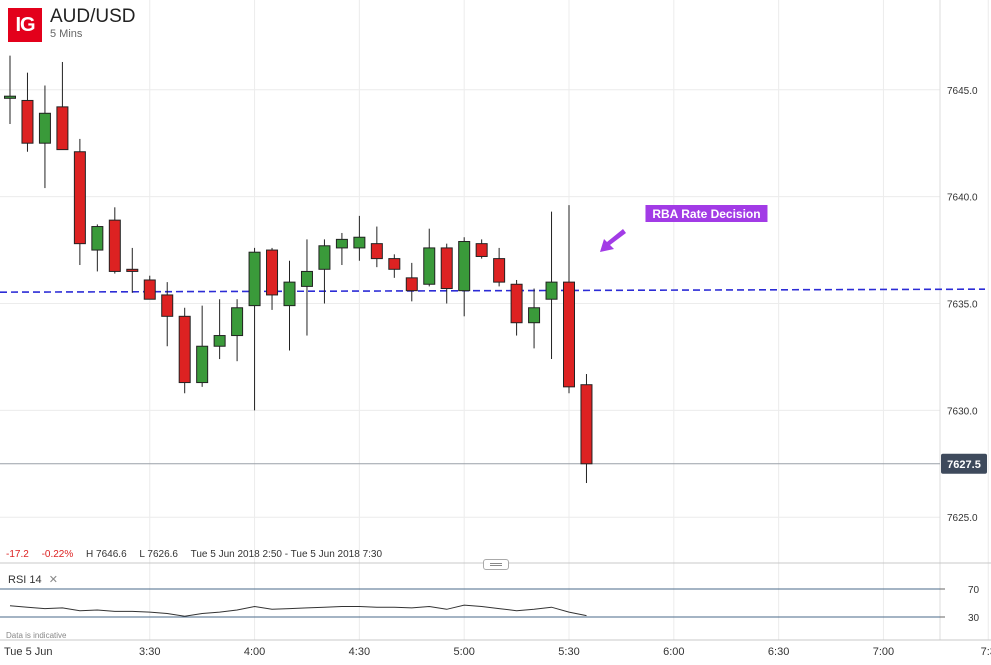 The width and height of the screenshot is (991, 665). I want to click on change-percent: -0.22%, so click(57, 554).